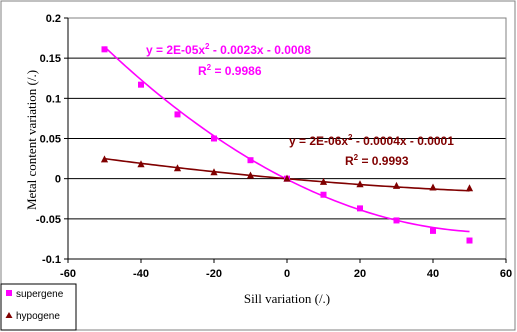 The height and width of the screenshot is (332, 517). I want to click on y-tick-label: -0.05, so click(48, 220).